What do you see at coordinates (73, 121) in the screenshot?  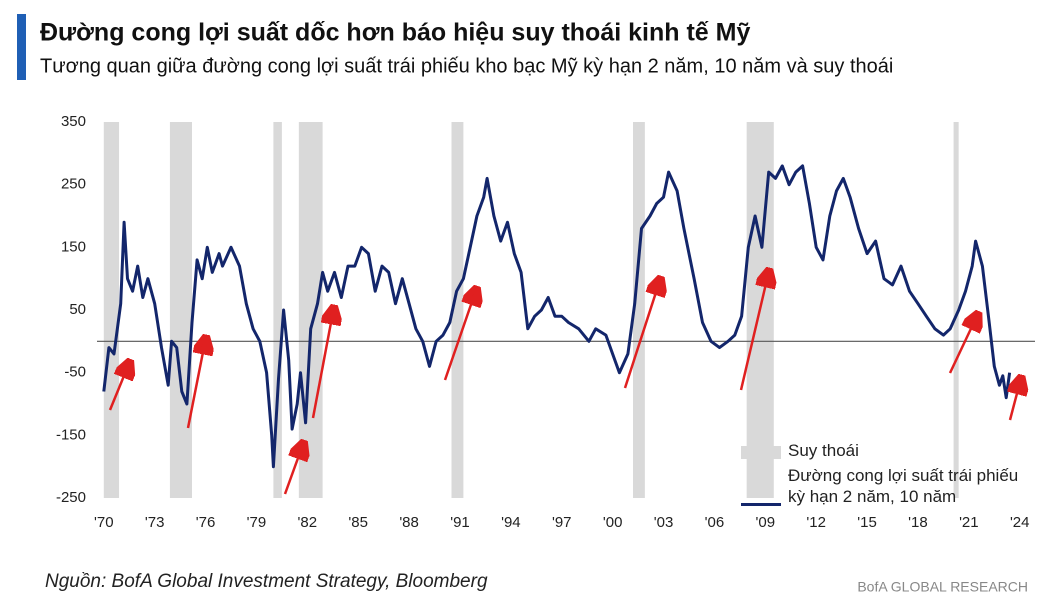 I see `y-tick-label: 350` at bounding box center [73, 121].